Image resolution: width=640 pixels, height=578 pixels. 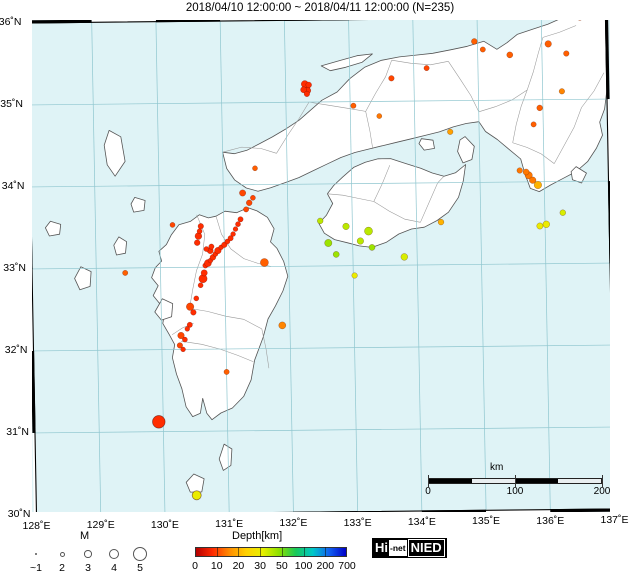 I want to click on landmass-sado, so click(x=578, y=175).